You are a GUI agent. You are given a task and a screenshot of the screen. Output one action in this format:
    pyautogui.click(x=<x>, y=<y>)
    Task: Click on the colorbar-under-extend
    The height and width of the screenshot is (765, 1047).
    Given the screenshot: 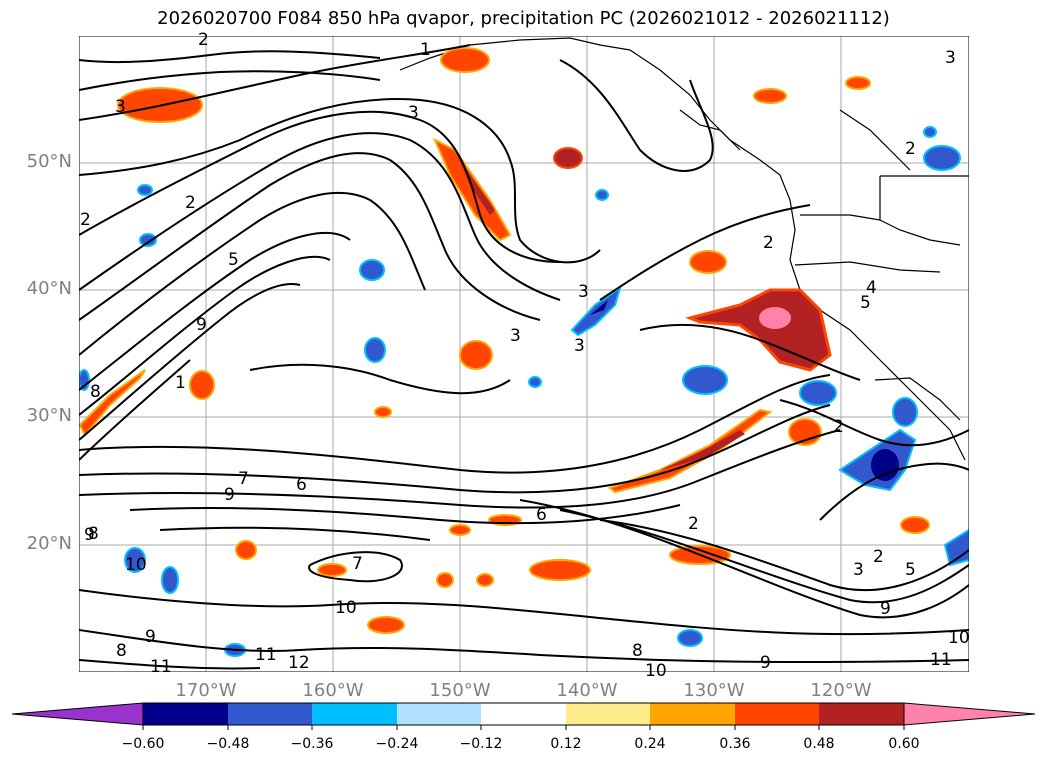 What is the action you would take?
    pyautogui.click(x=77, y=714)
    